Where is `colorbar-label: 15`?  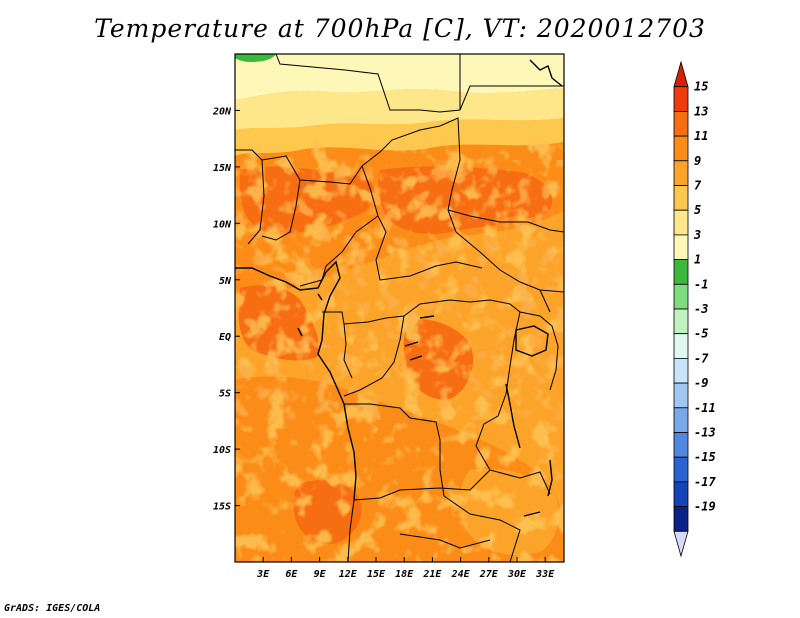 colorbar-label: 15 is located at coordinates (701, 87).